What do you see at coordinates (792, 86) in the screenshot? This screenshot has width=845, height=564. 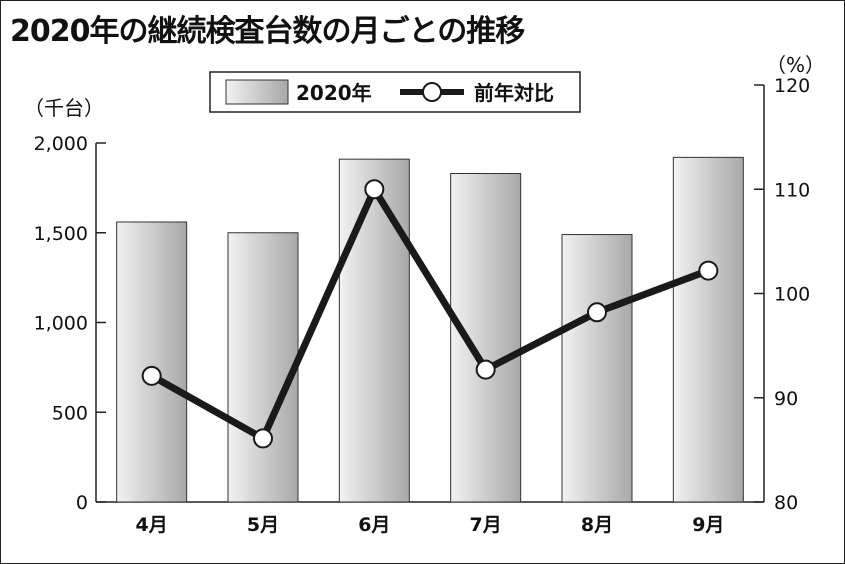 I see `right-tick-label: 120` at bounding box center [792, 86].